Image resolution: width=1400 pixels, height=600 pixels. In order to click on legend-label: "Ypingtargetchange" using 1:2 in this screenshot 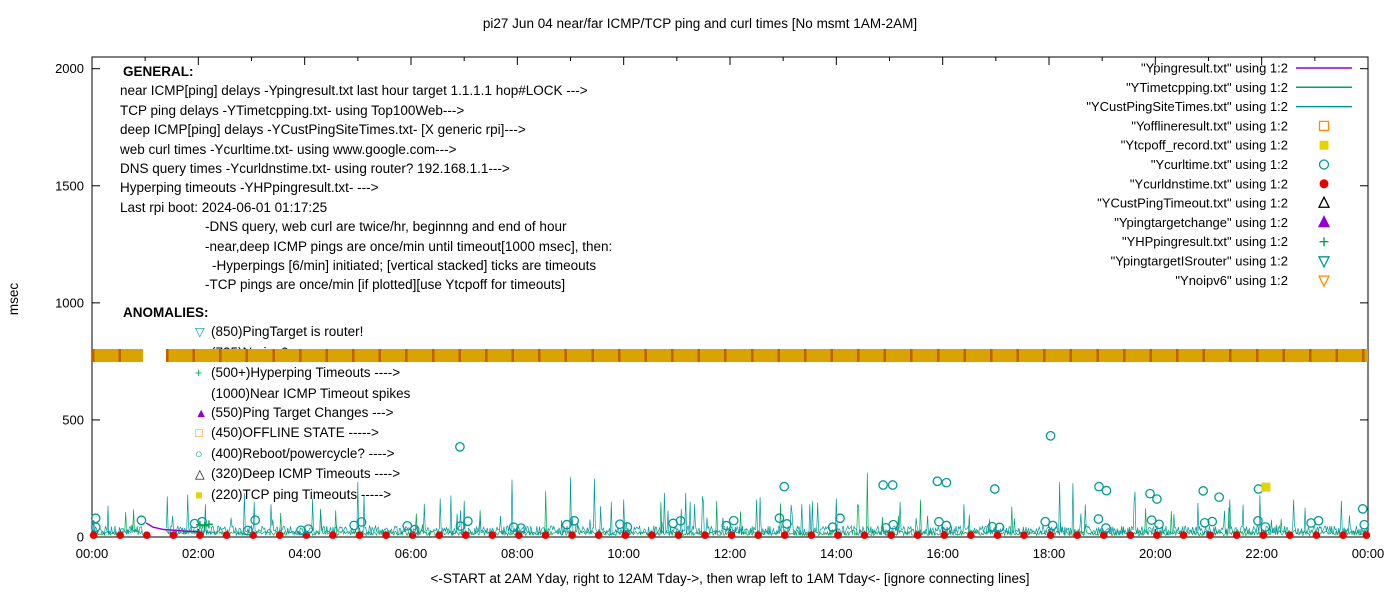, I will do `click(1201, 222)`.